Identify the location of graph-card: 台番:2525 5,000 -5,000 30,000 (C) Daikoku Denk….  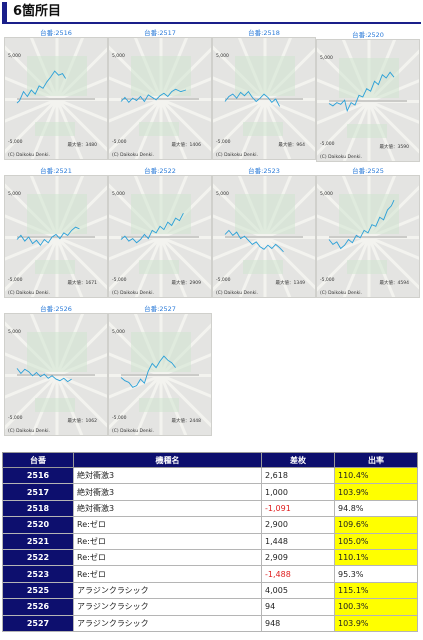
(368, 232).